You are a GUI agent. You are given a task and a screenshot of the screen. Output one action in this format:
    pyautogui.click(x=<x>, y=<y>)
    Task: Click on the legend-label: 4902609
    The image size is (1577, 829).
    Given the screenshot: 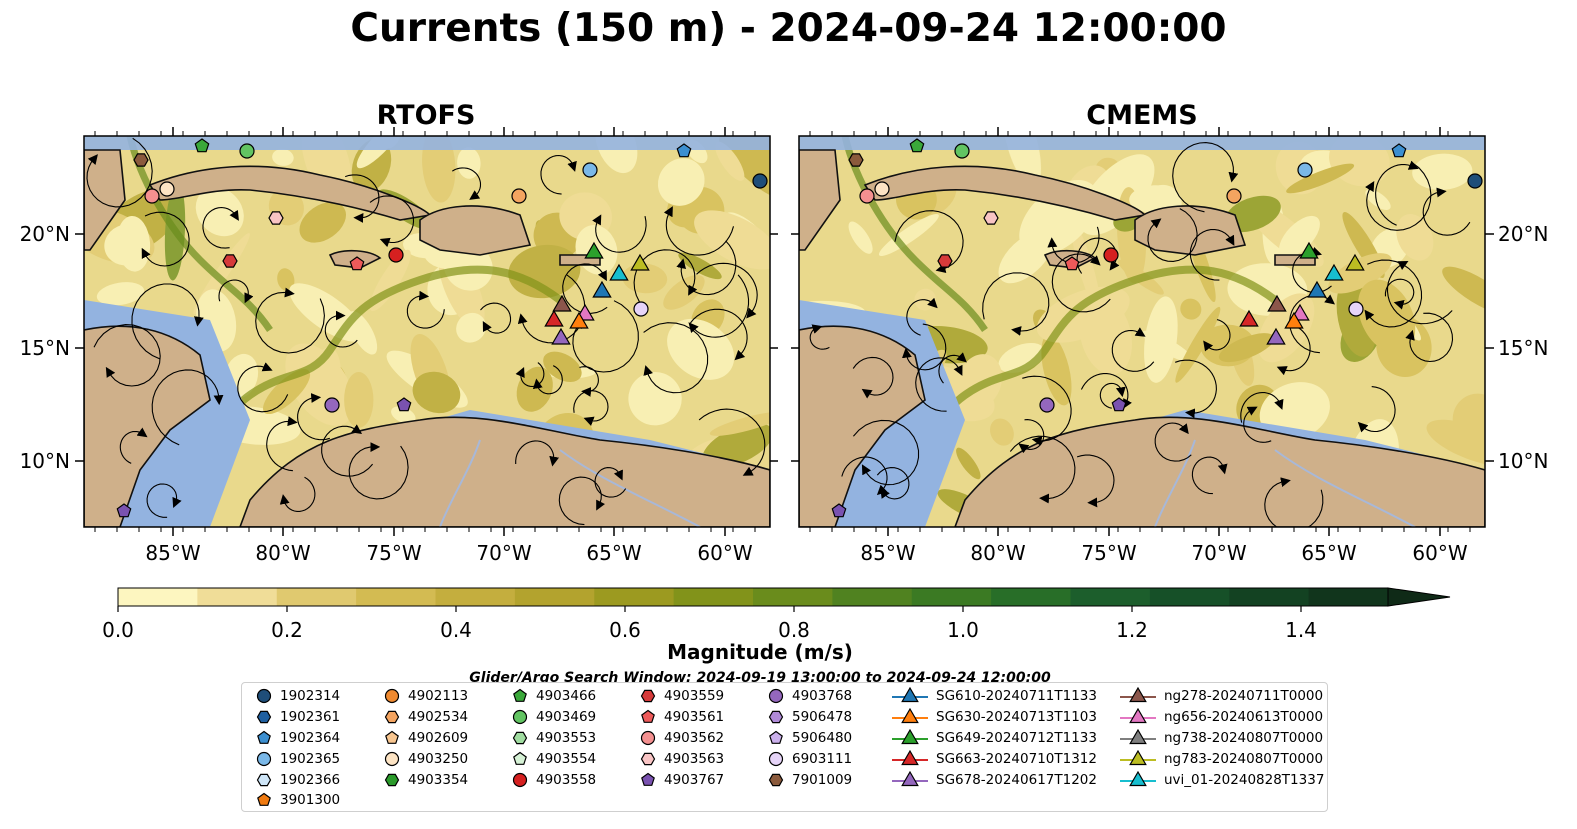 What is the action you would take?
    pyautogui.click(x=438, y=737)
    